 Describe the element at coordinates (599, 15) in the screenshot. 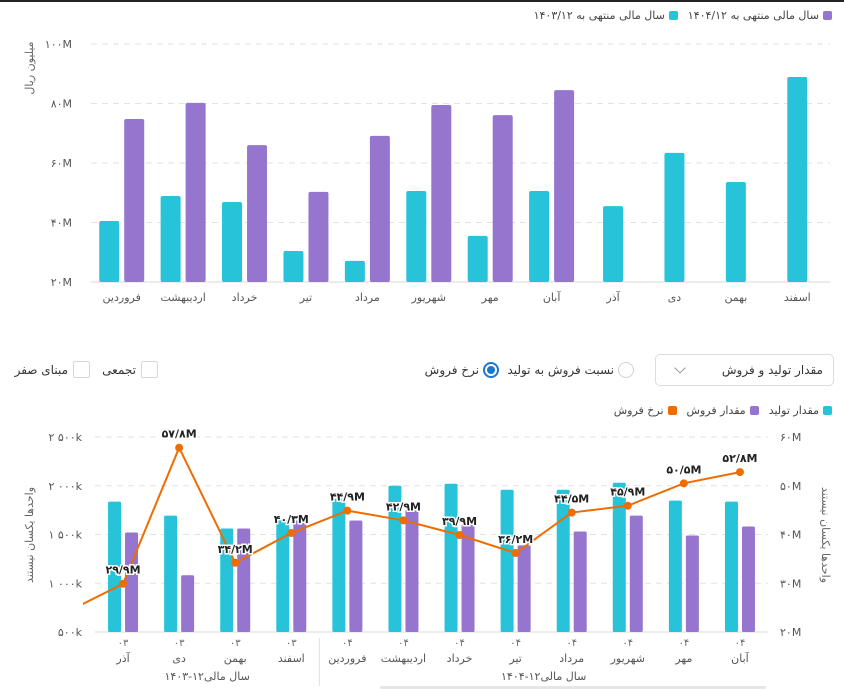

I see `legend-label: سال مالی منتهی به ۱۴۰۳/۱۲` at that location.